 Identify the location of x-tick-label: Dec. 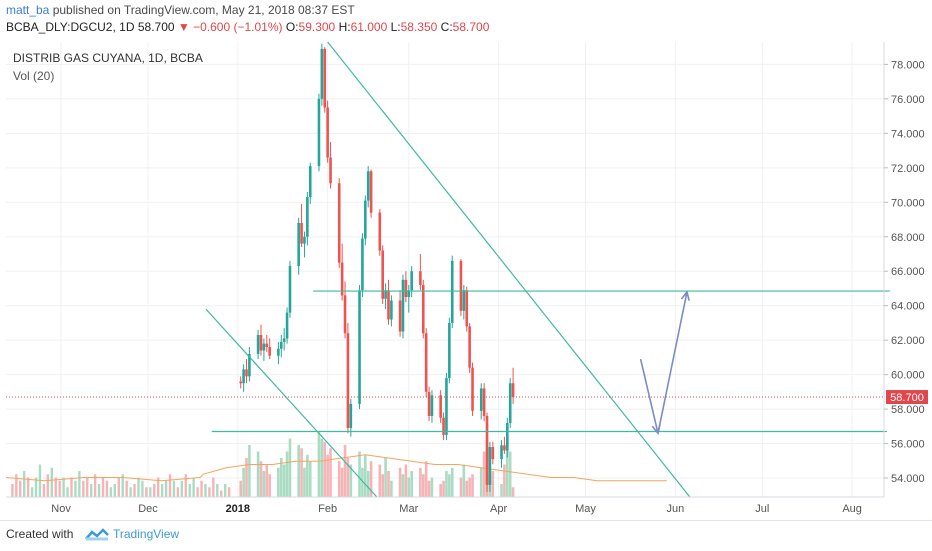
(148, 509).